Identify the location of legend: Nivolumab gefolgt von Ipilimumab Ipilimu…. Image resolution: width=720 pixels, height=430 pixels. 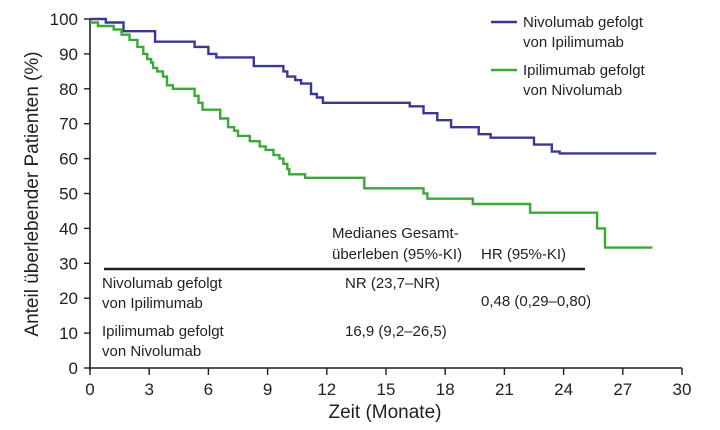
(568, 56).